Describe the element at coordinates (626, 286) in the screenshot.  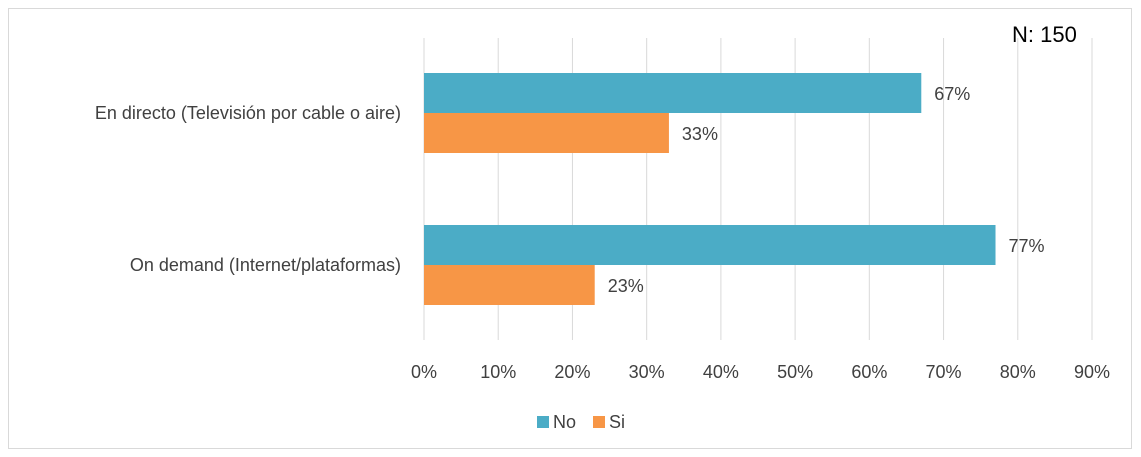
I see `data-label: 23%` at that location.